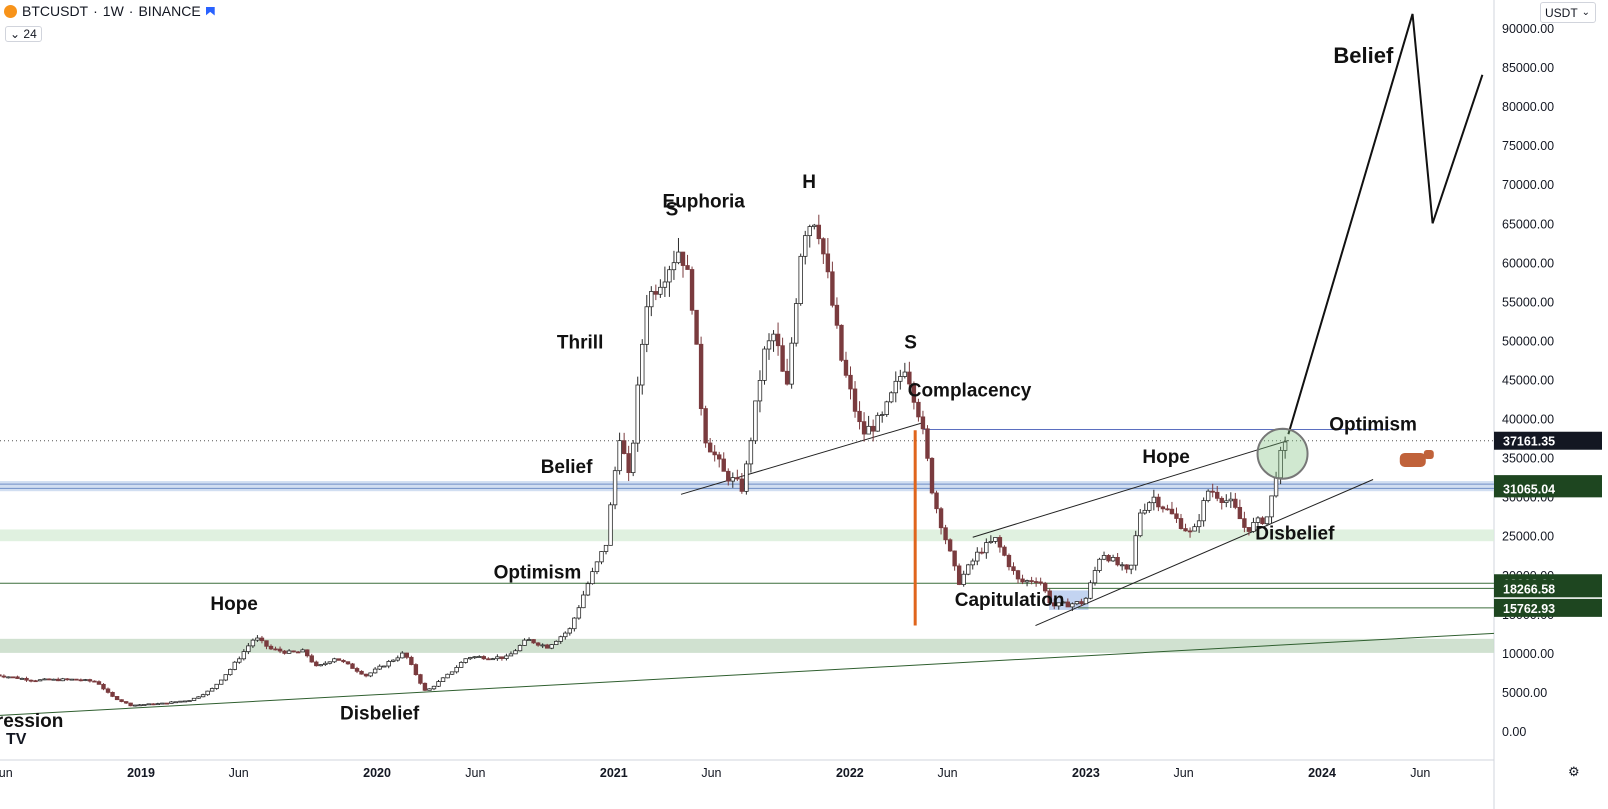 This screenshot has width=1608, height=809. Describe the element at coordinates (1528, 537) in the screenshot. I see `price-tick-label: 25000.00` at that location.